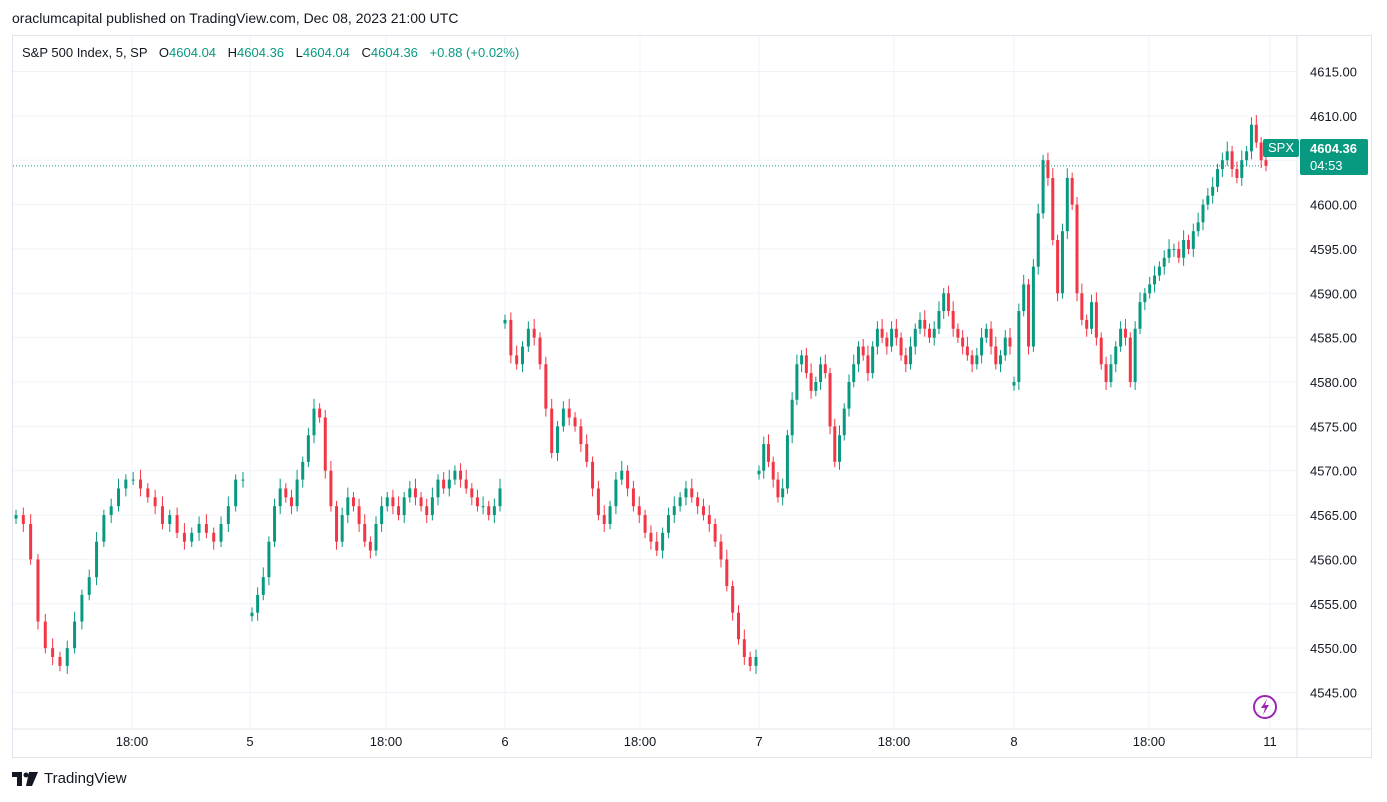  I want to click on y-tick-label: 4580.00, so click(1333, 382).